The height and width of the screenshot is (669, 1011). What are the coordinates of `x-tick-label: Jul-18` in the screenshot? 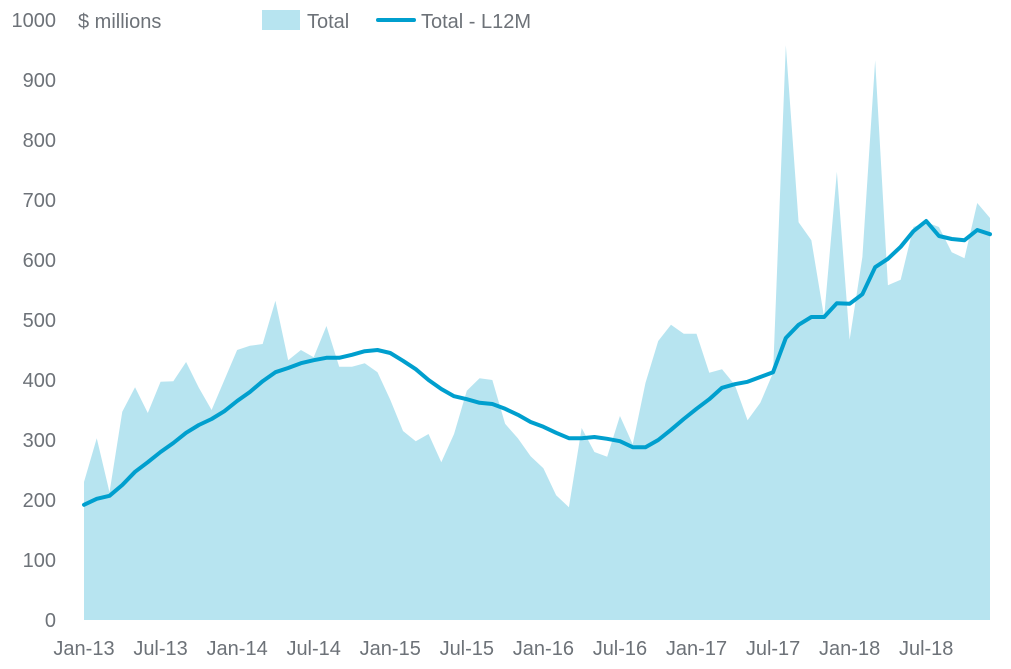 It's located at (926, 649).